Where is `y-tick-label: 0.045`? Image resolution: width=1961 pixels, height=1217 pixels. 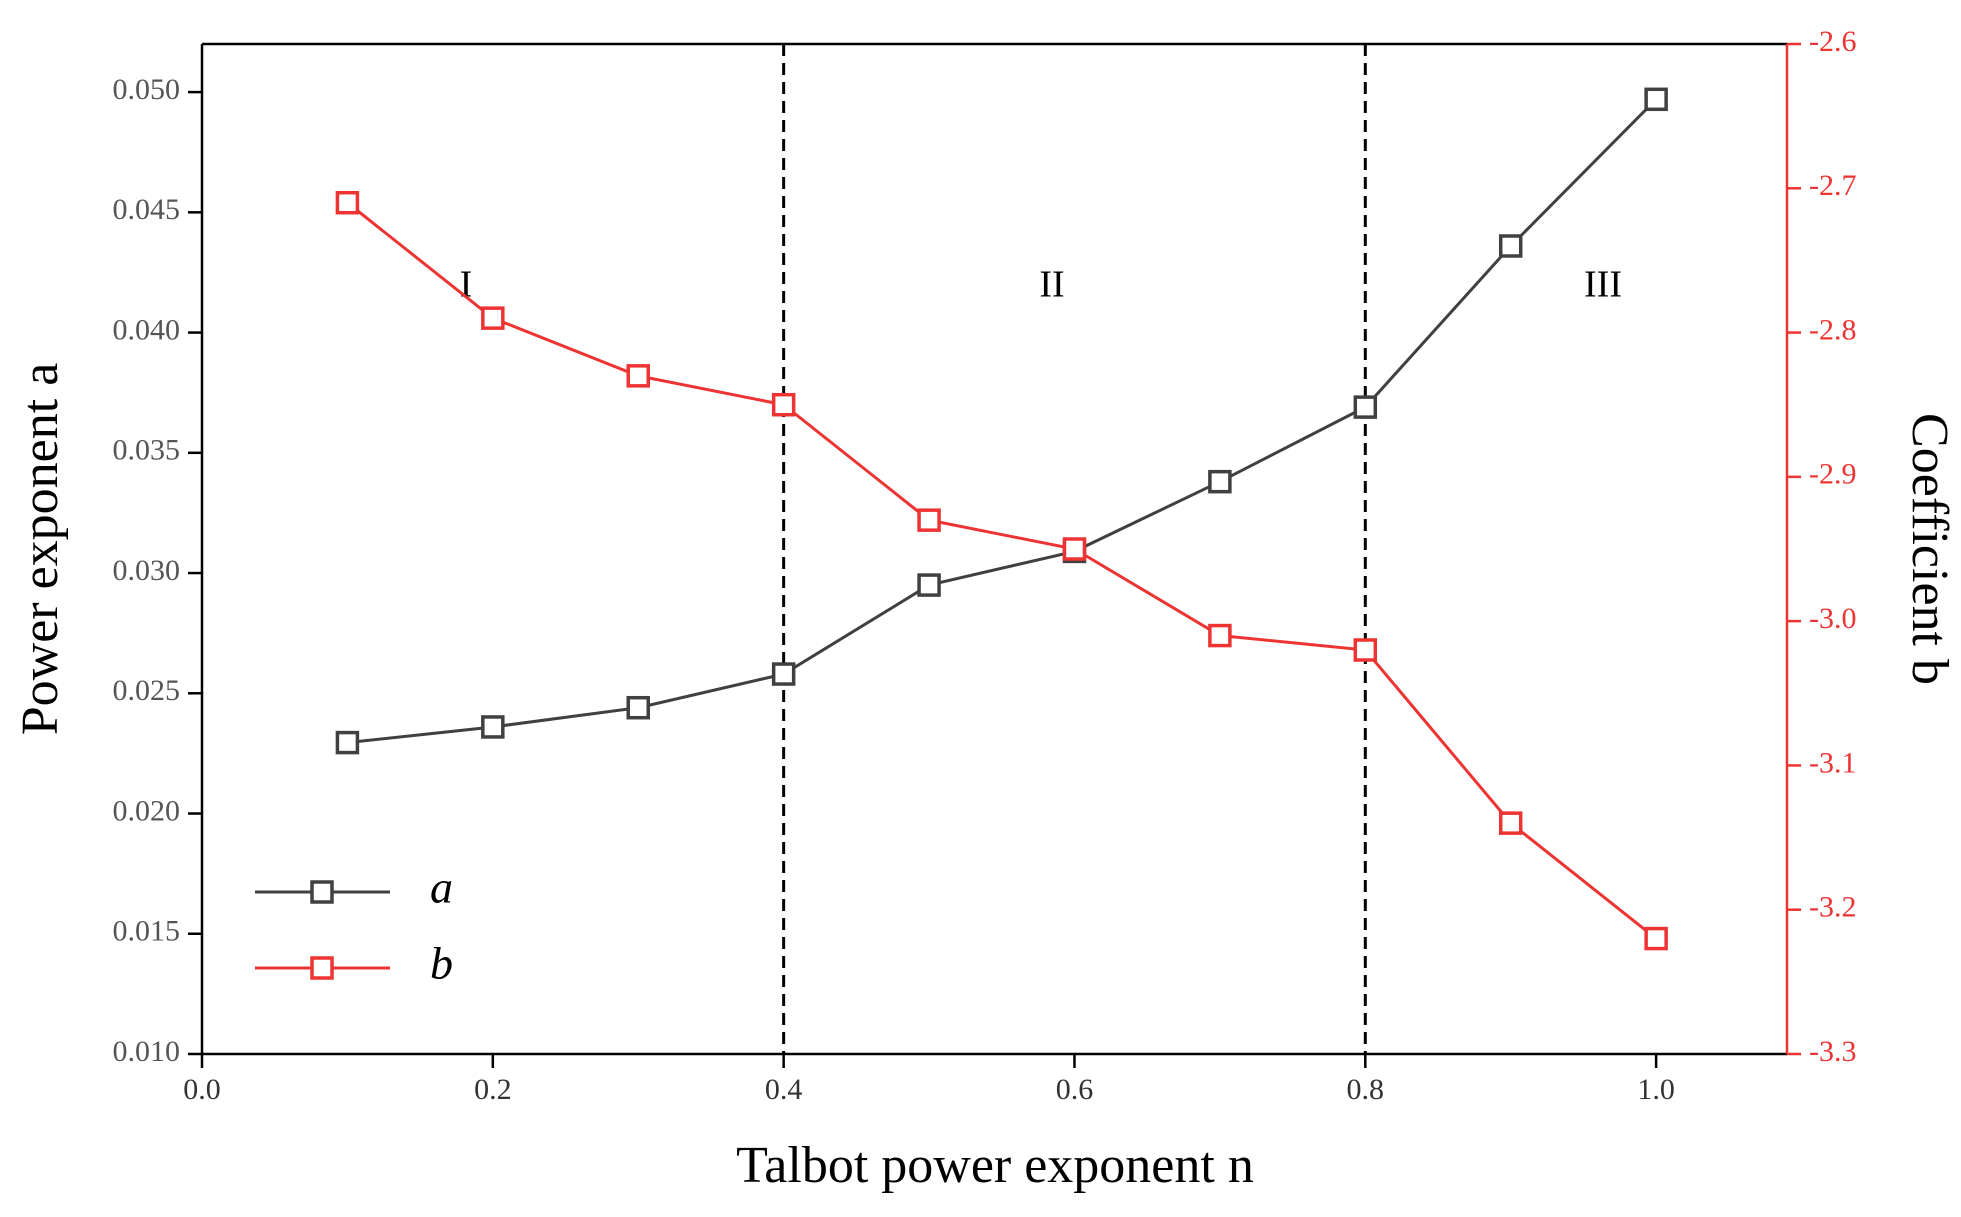 y-tick-label: 0.045 is located at coordinates (147, 209).